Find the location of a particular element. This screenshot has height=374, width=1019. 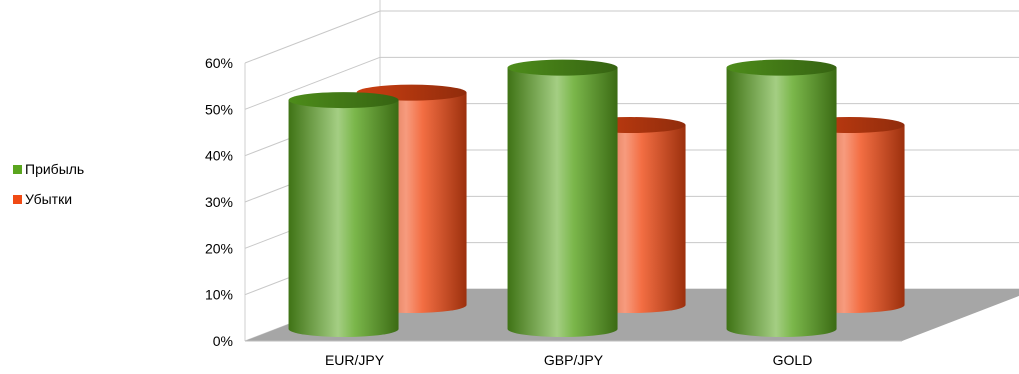

x-tick-label: GOLD is located at coordinates (793, 360).